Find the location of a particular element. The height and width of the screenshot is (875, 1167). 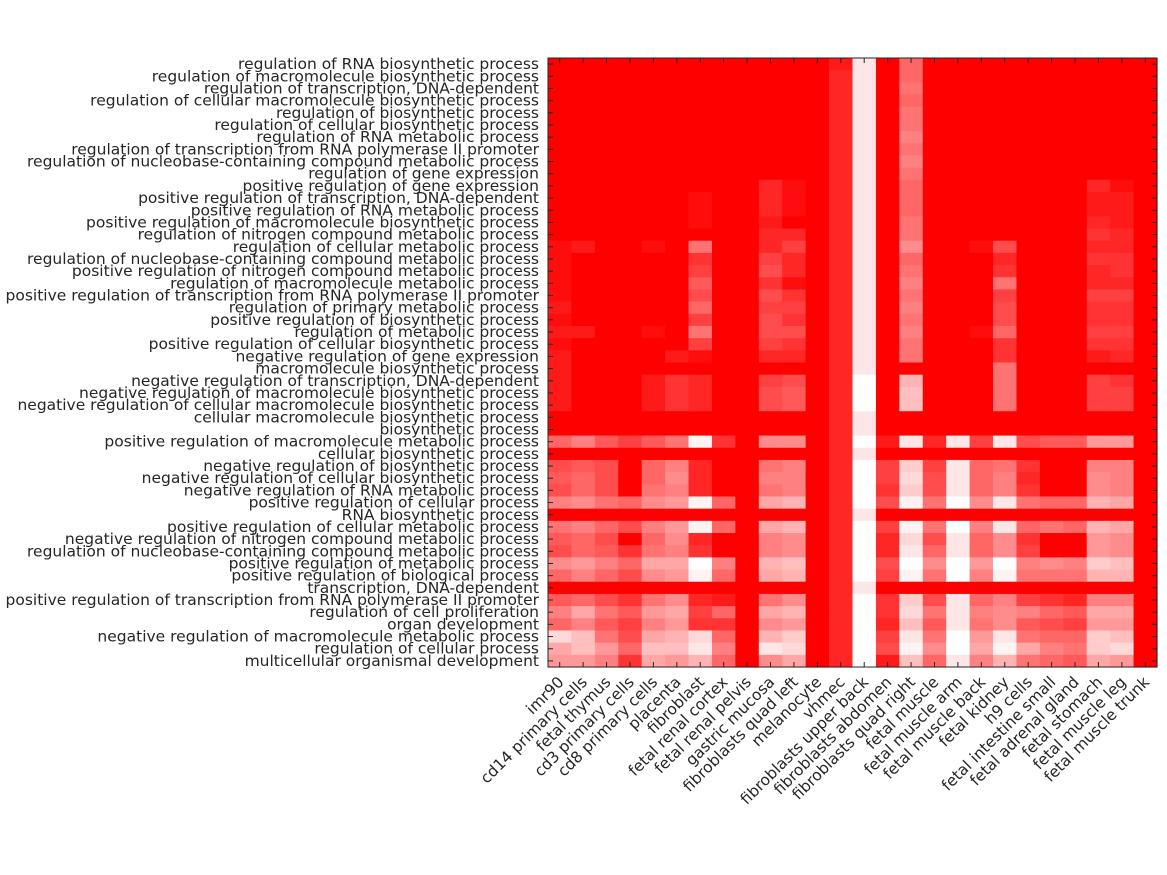

y-tick-label: regulation of cellular metabolic process is located at coordinates (386, 247).